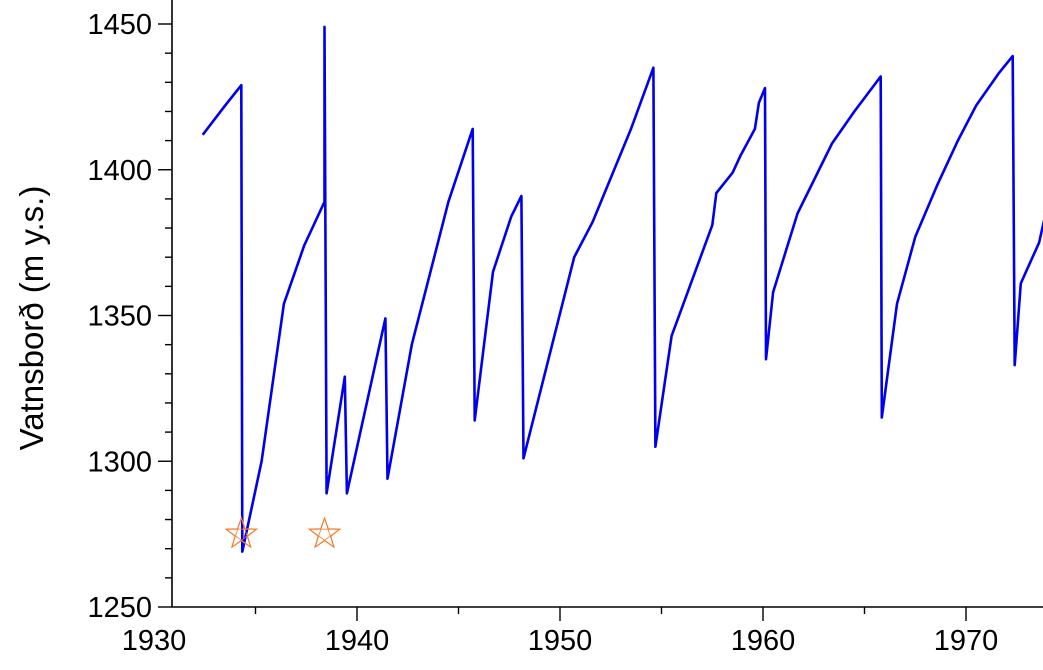  I want to click on x-tick-label: 1930, so click(154, 641).